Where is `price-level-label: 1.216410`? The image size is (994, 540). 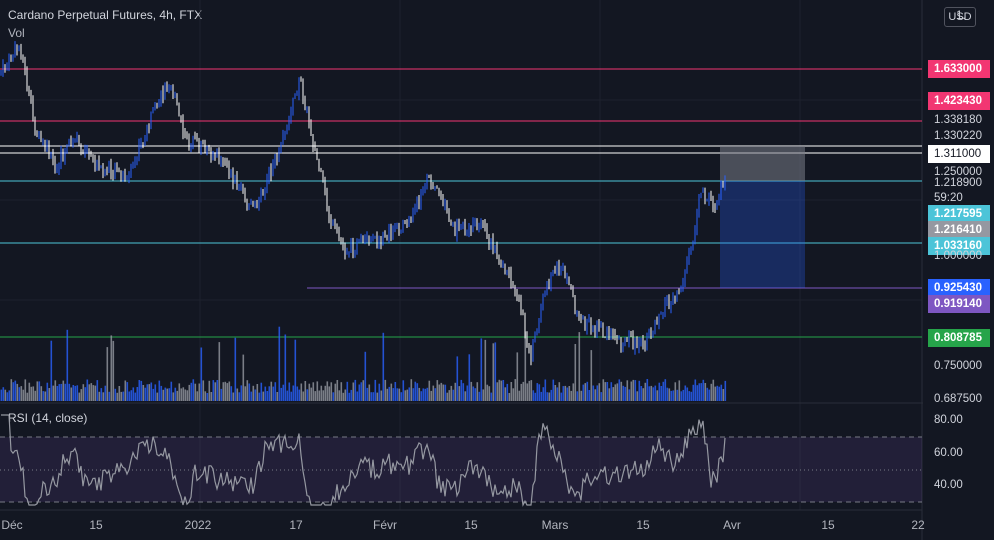
price-level-label: 1.216410 is located at coordinates (959, 230).